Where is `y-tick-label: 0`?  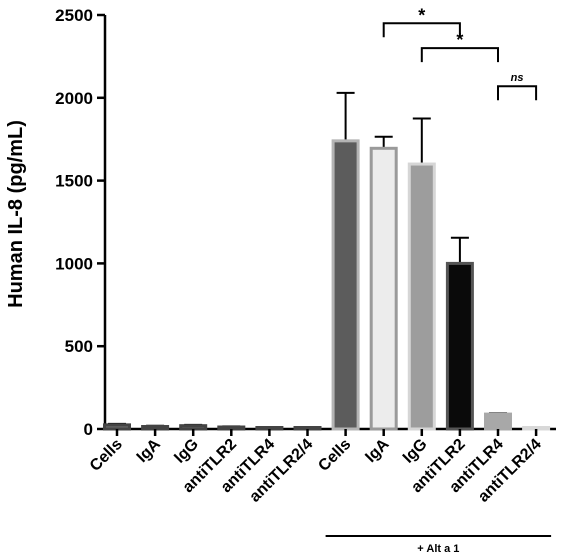
y-tick-label: 0 is located at coordinates (88, 429).